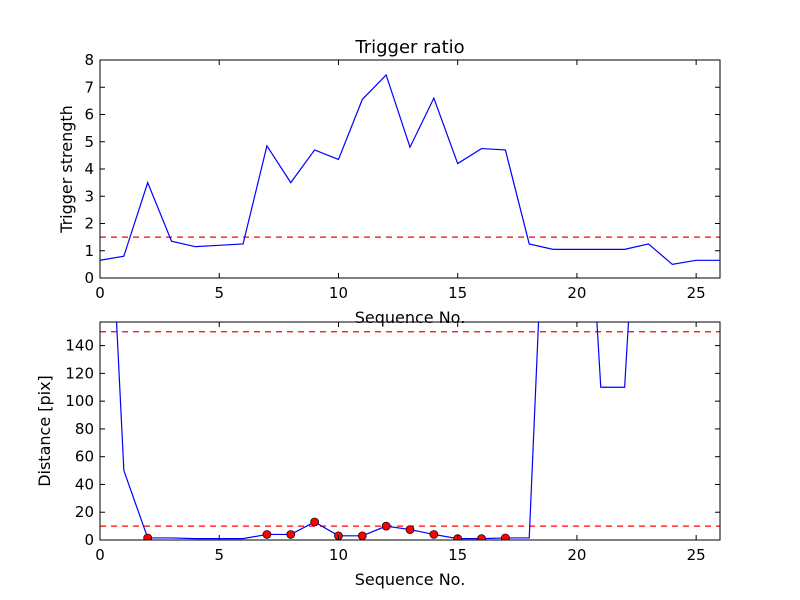  What do you see at coordinates (44, 431) in the screenshot?
I see `y-axis-label: Distance [pix]` at bounding box center [44, 431].